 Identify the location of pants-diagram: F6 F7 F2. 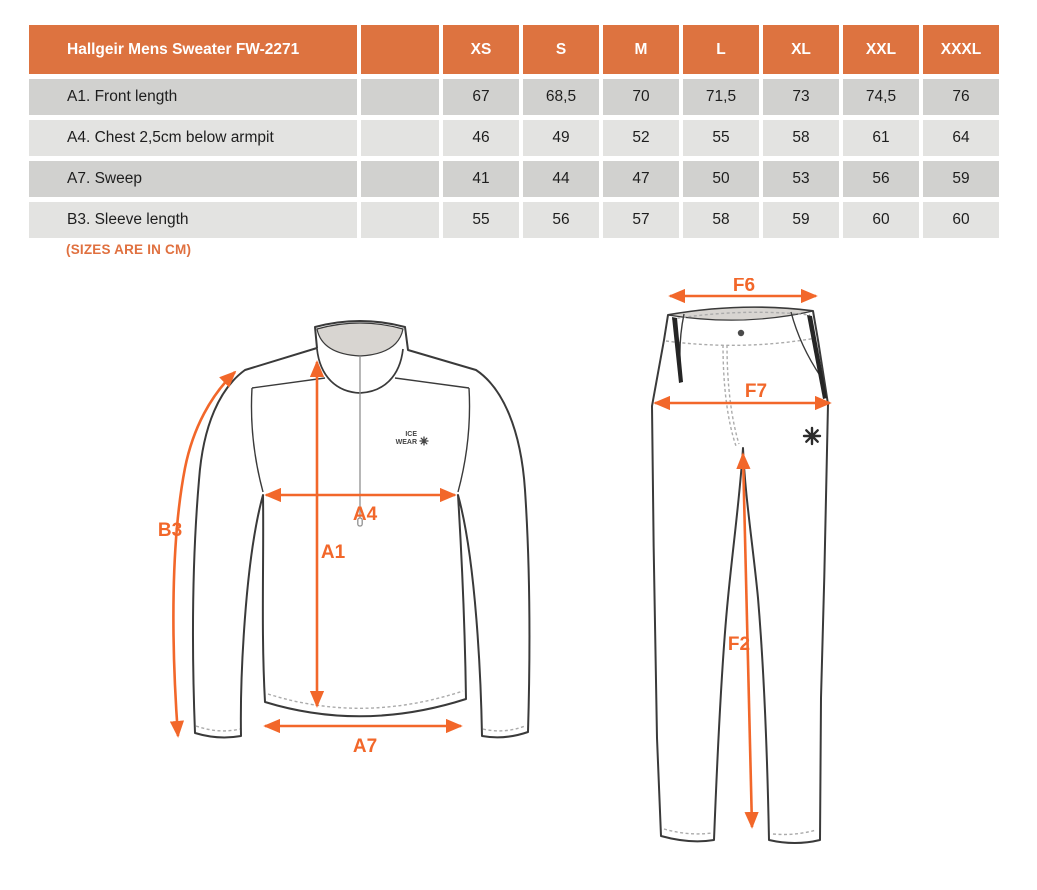
(741, 561).